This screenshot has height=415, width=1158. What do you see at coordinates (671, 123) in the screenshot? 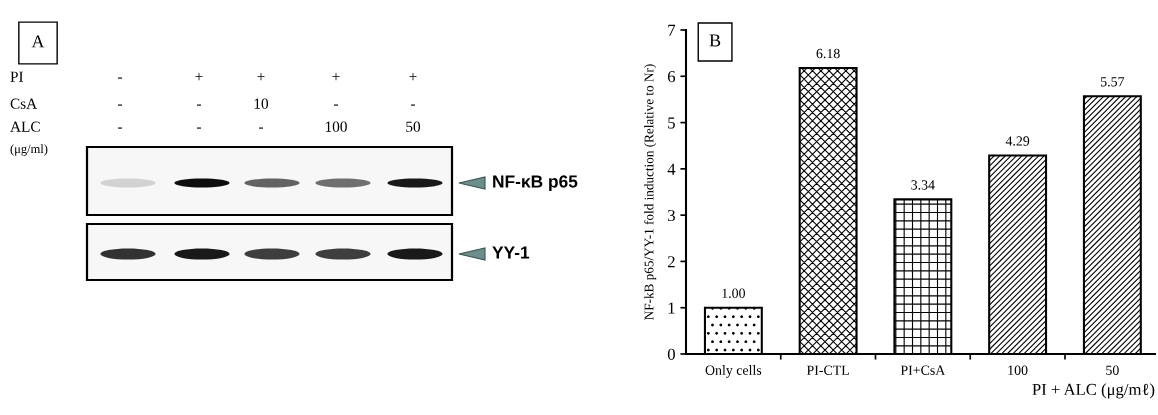
I see `y-tick-label: 5` at bounding box center [671, 123].